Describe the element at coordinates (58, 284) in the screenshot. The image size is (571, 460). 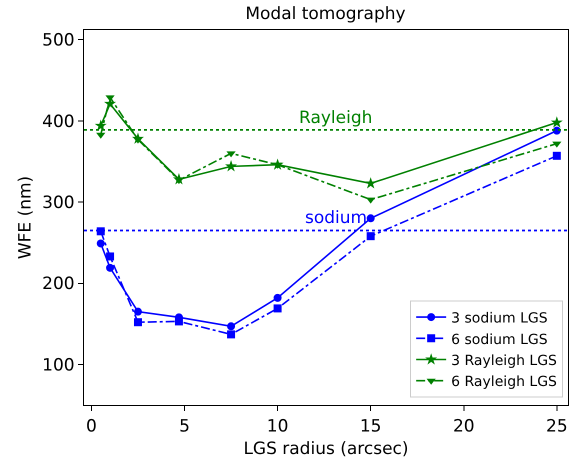
I see `y-tick-label: 200` at that location.